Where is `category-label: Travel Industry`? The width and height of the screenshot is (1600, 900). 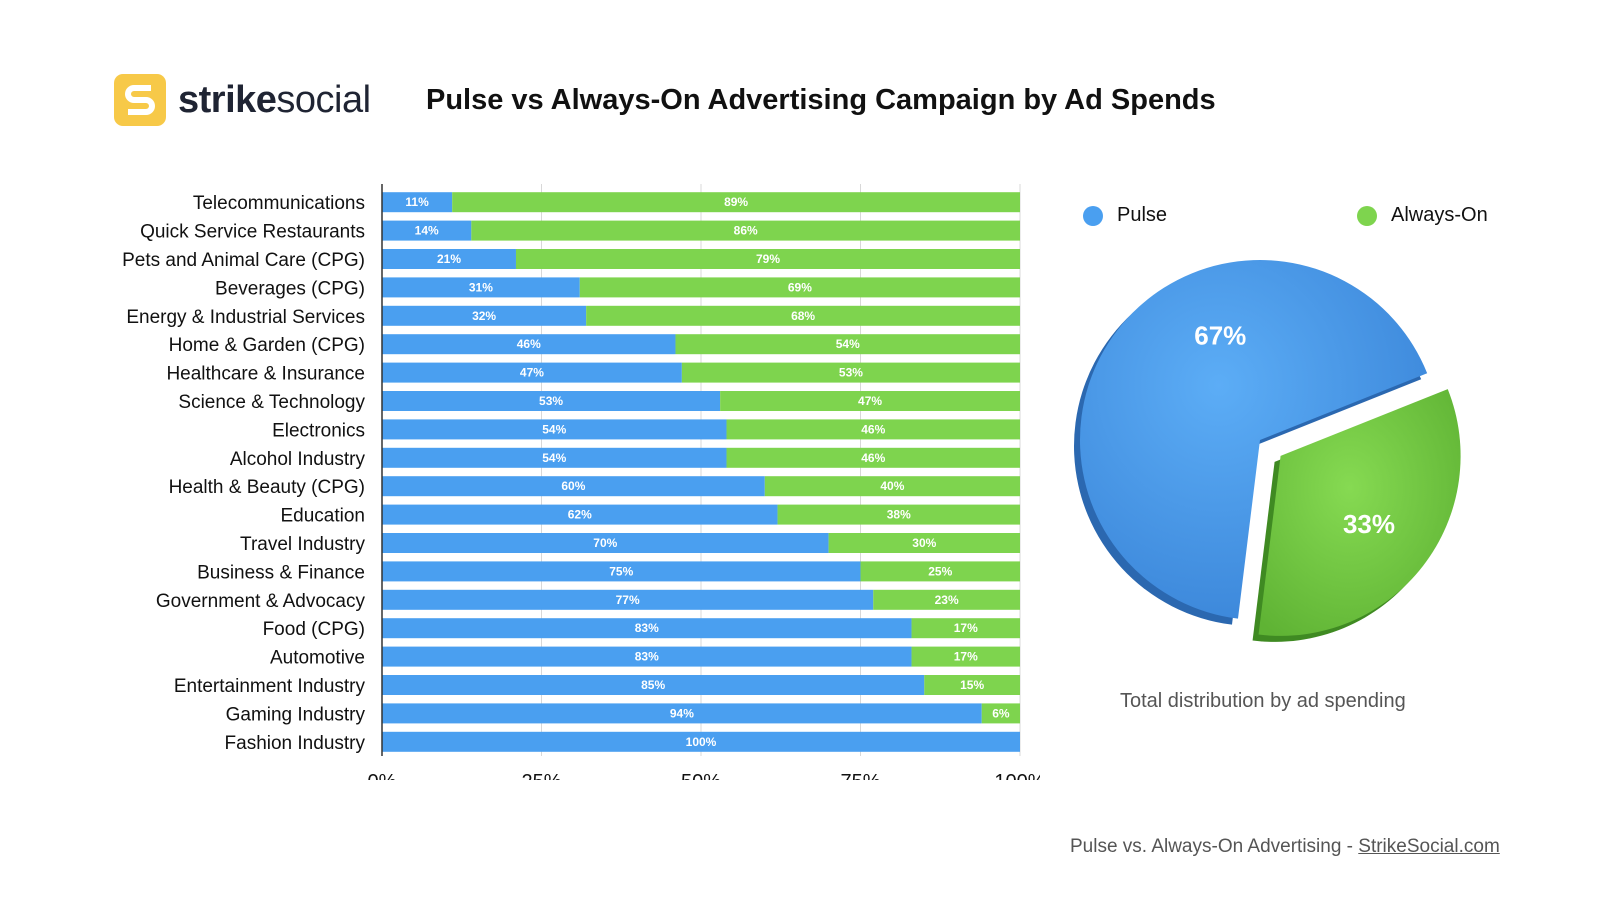 category-label: Travel Industry is located at coordinates (302, 544).